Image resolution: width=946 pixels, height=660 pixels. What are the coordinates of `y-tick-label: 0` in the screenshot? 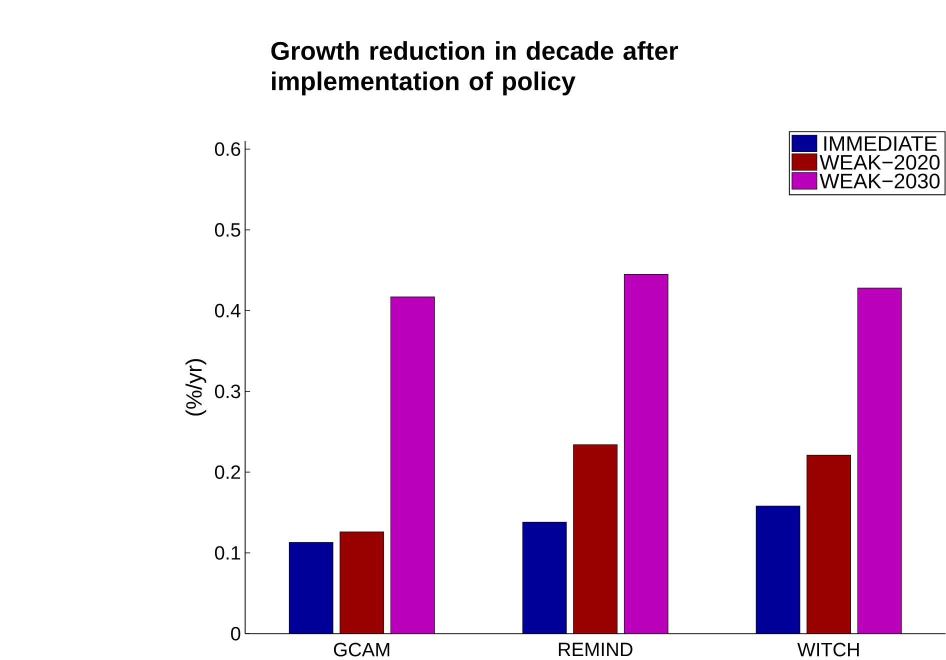 It's located at (235, 633).